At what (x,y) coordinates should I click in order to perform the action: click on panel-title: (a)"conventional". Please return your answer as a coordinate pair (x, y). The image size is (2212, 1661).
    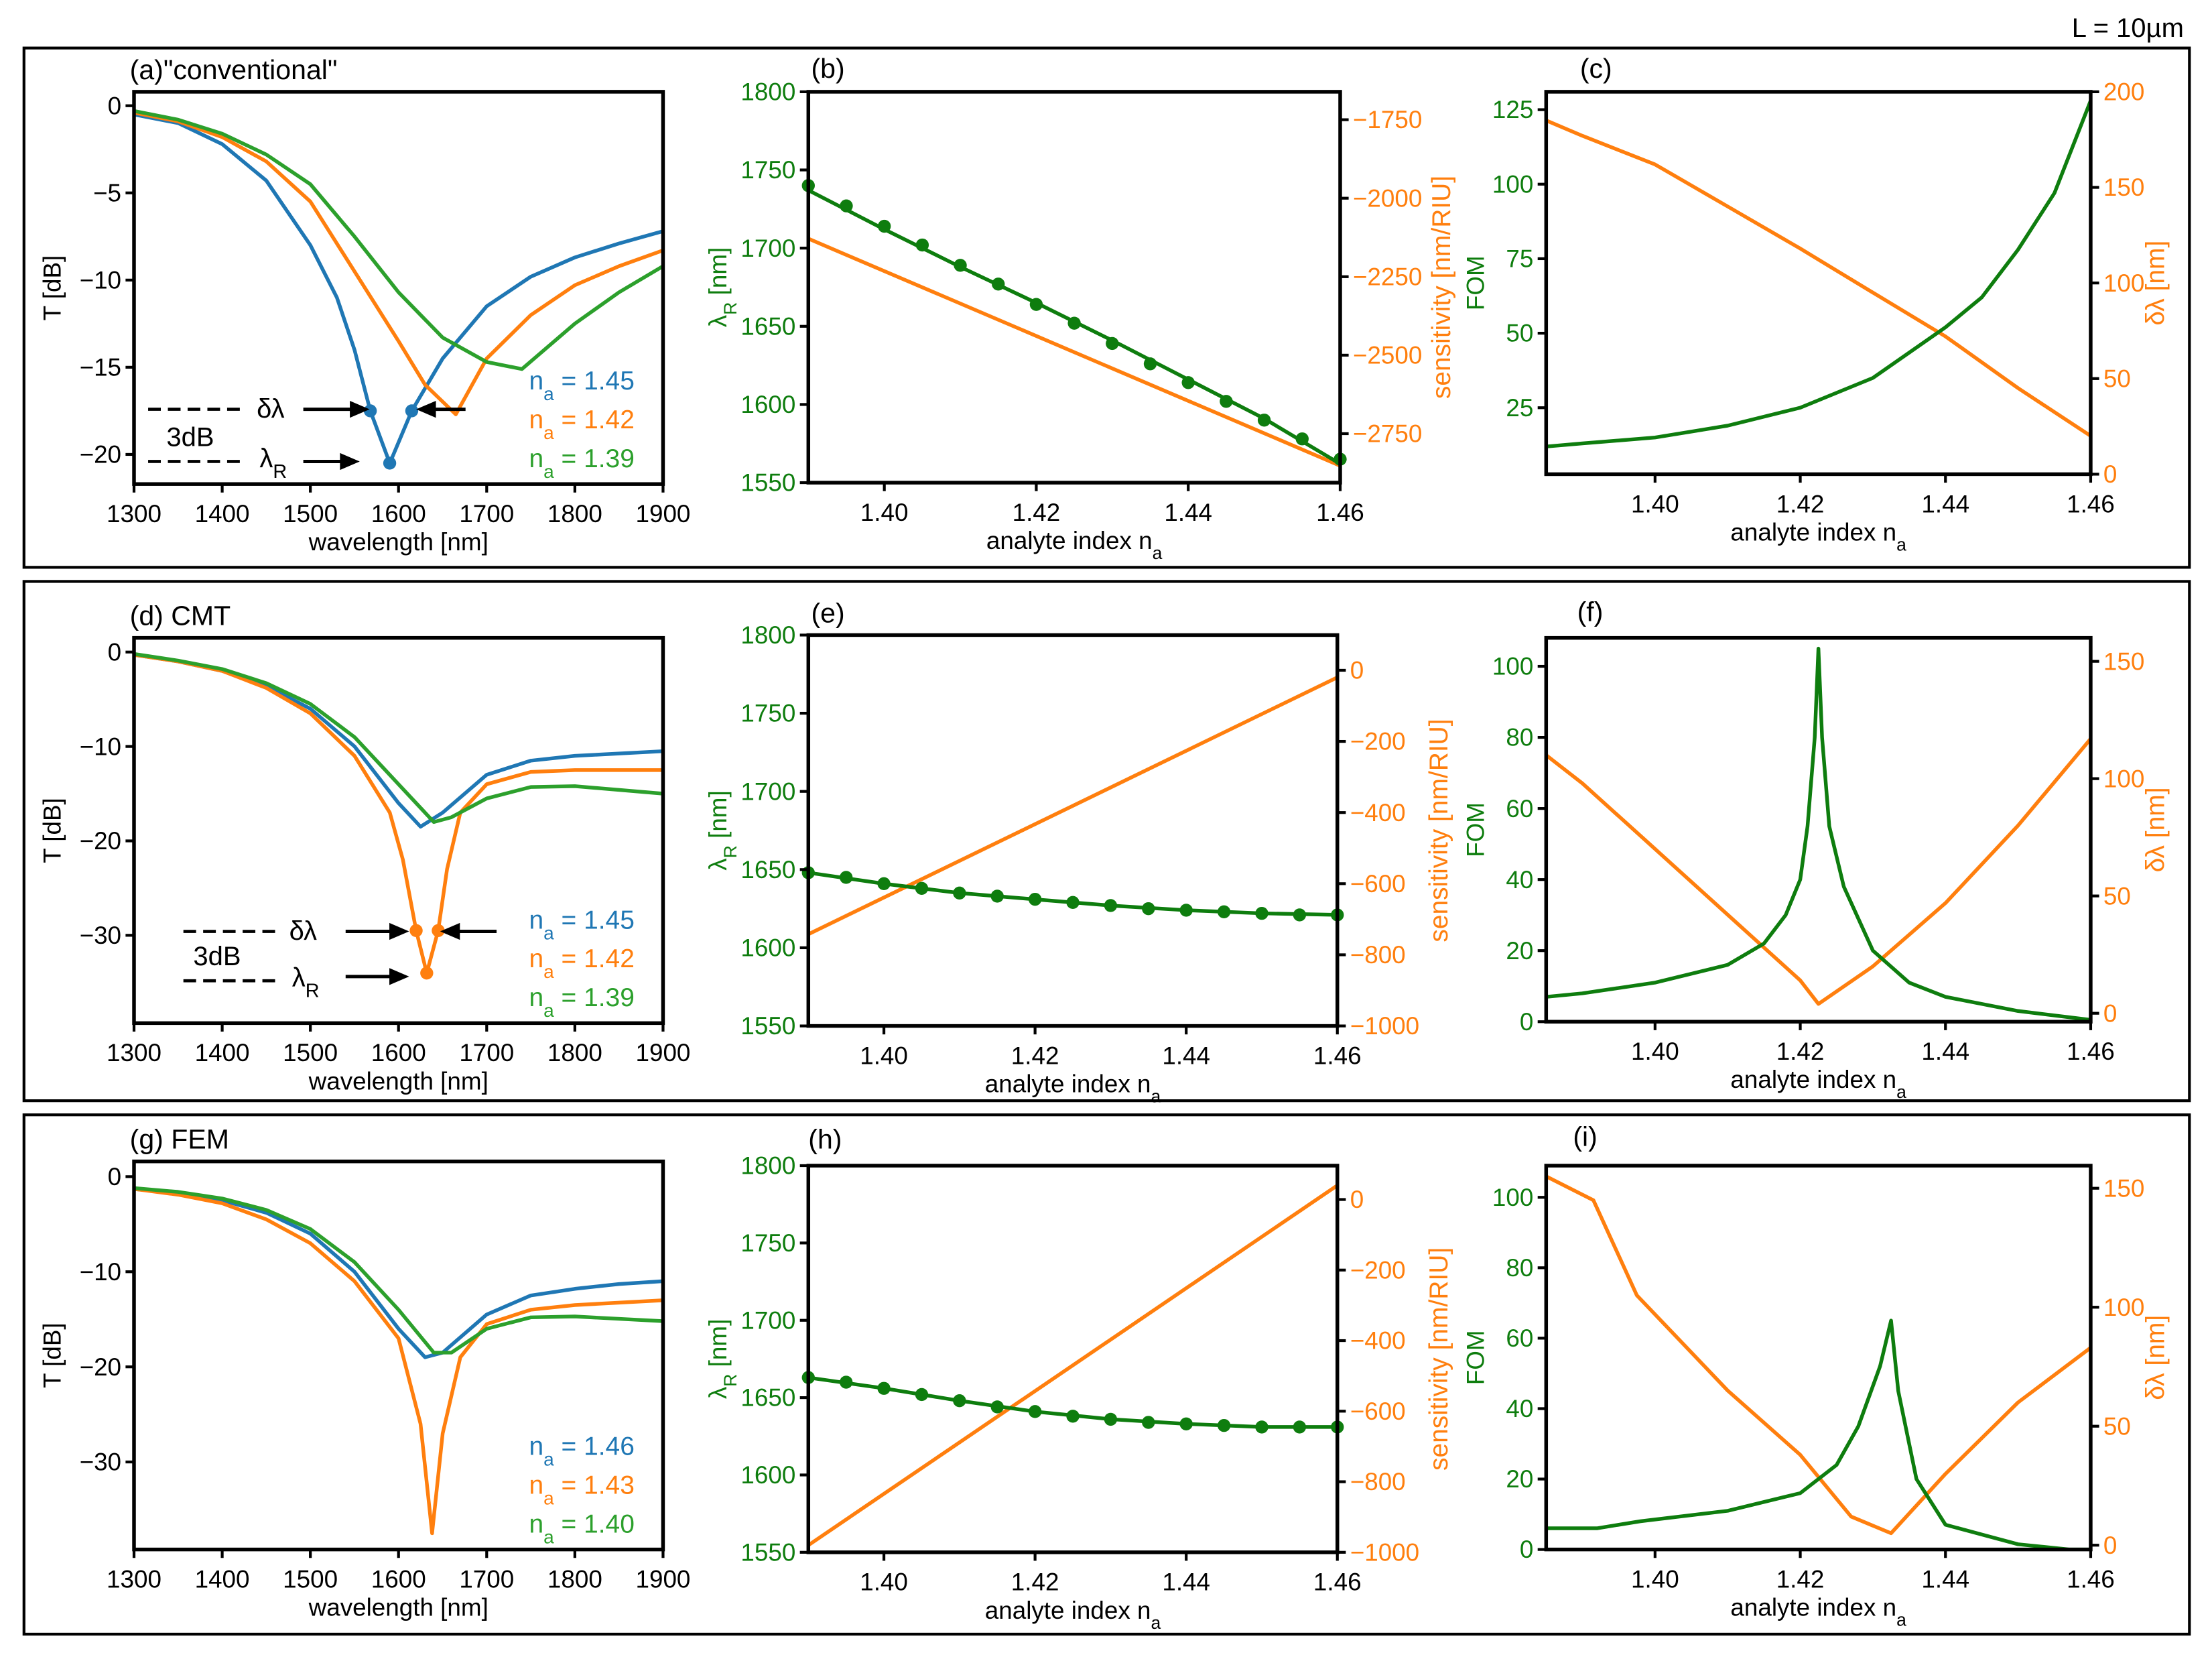
    Looking at the image, I should click on (234, 69).